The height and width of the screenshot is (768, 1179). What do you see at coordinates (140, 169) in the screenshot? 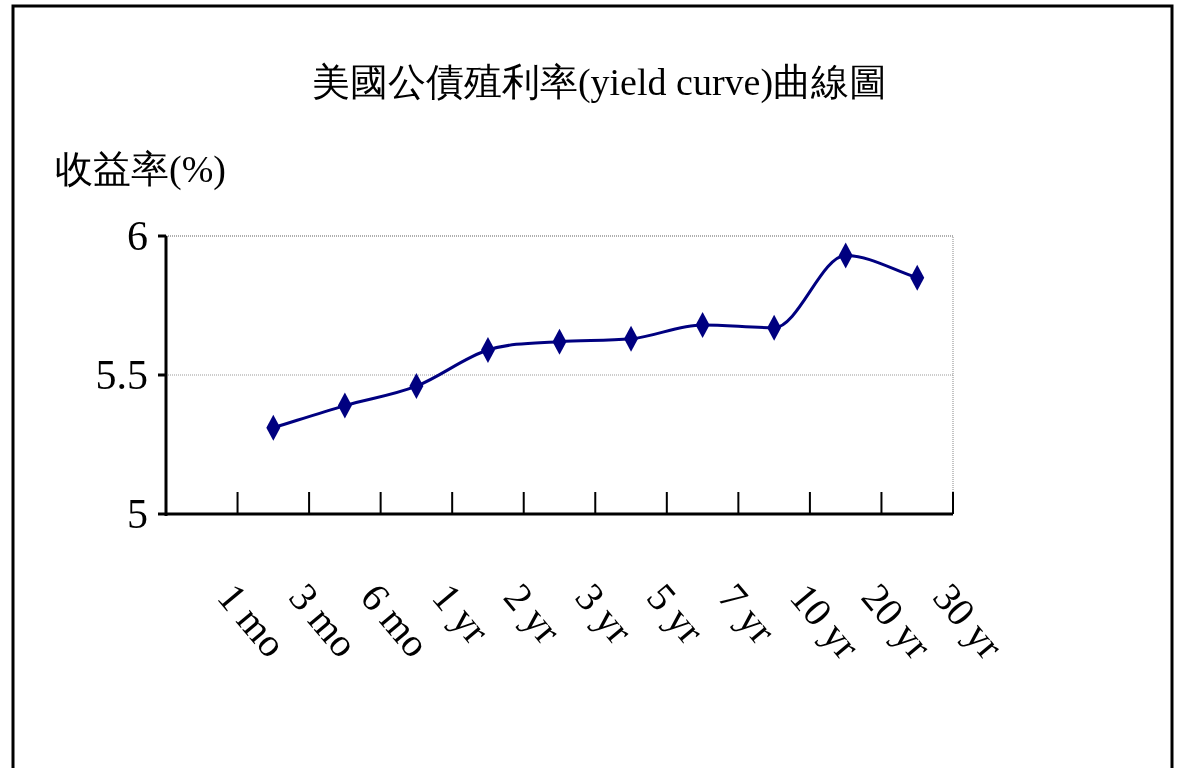
I see `y-axis-title: 收益率(%)` at bounding box center [140, 169].